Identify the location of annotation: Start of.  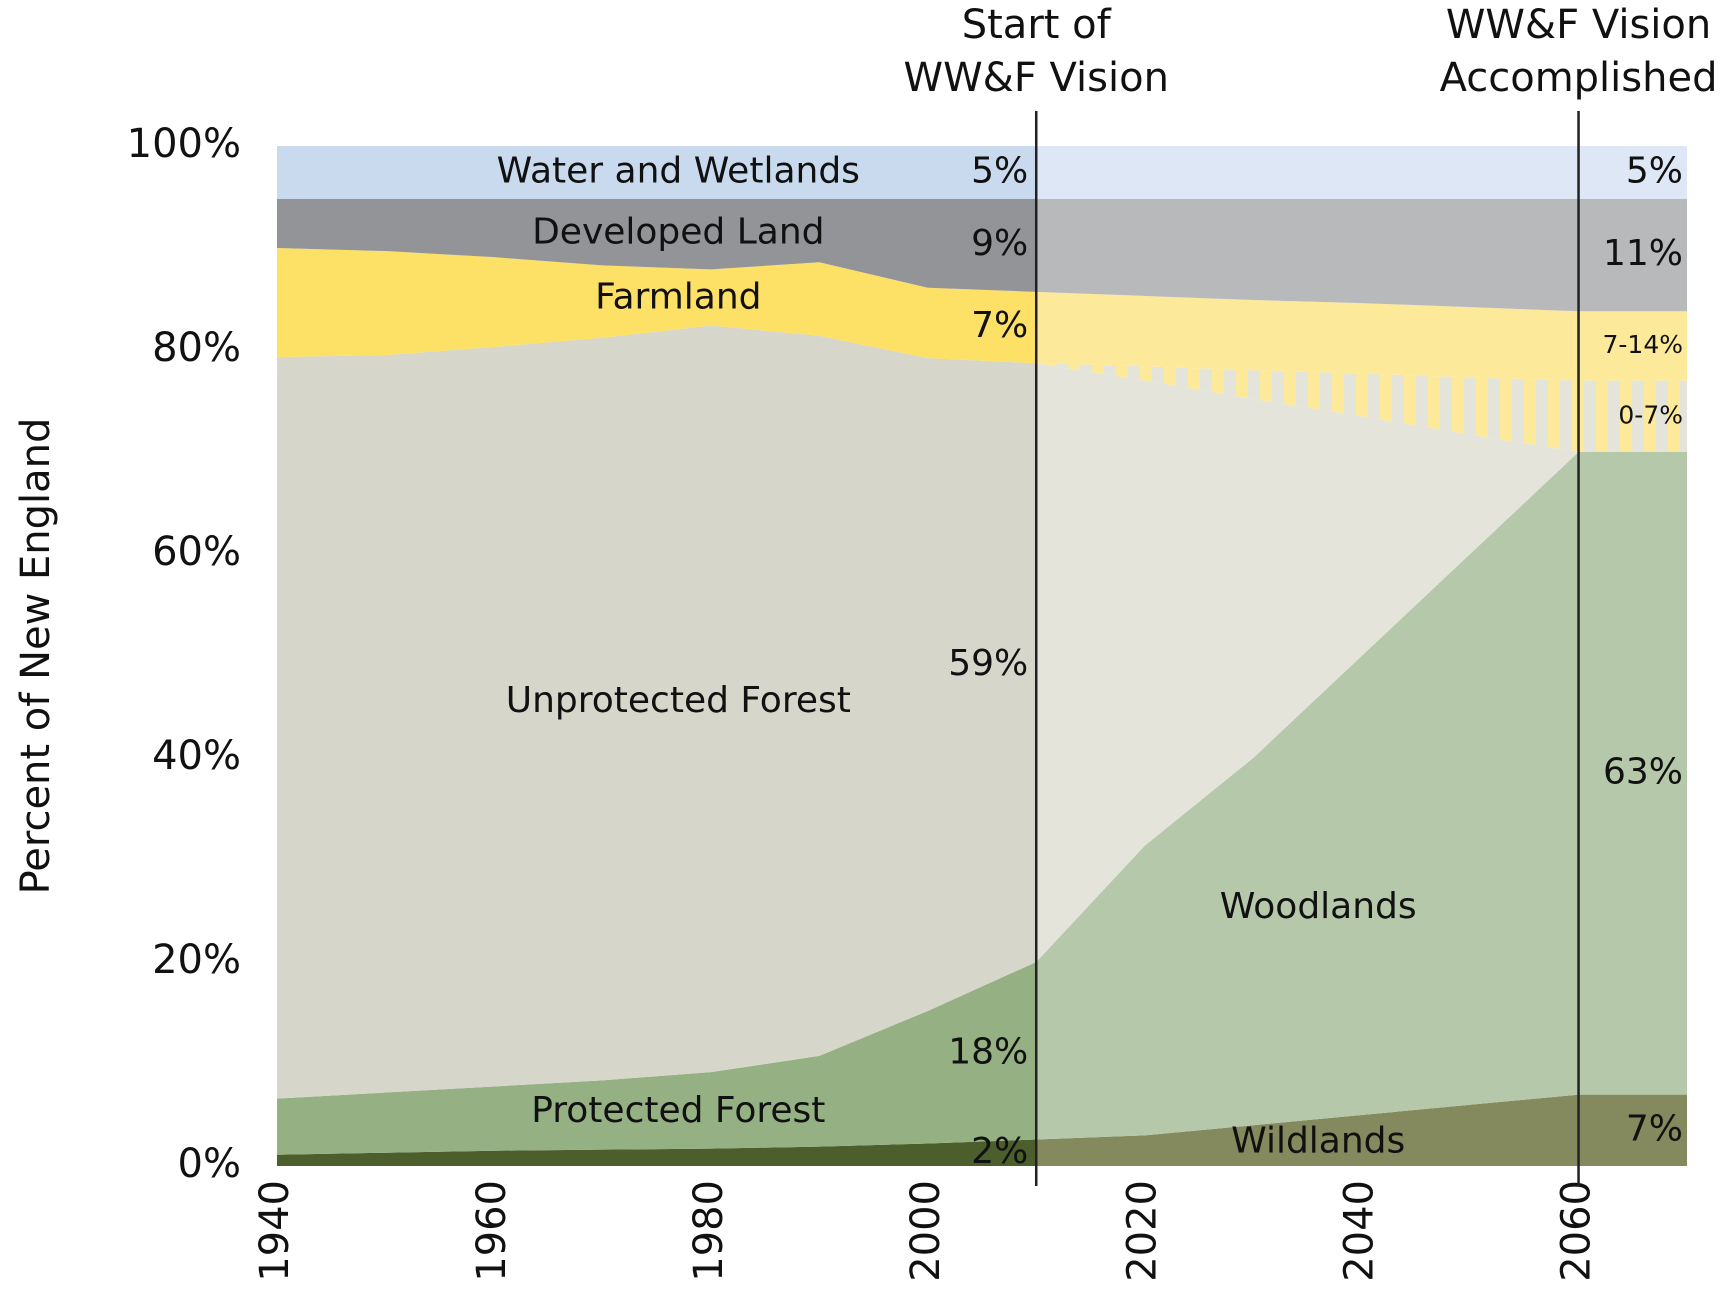
(1037, 25).